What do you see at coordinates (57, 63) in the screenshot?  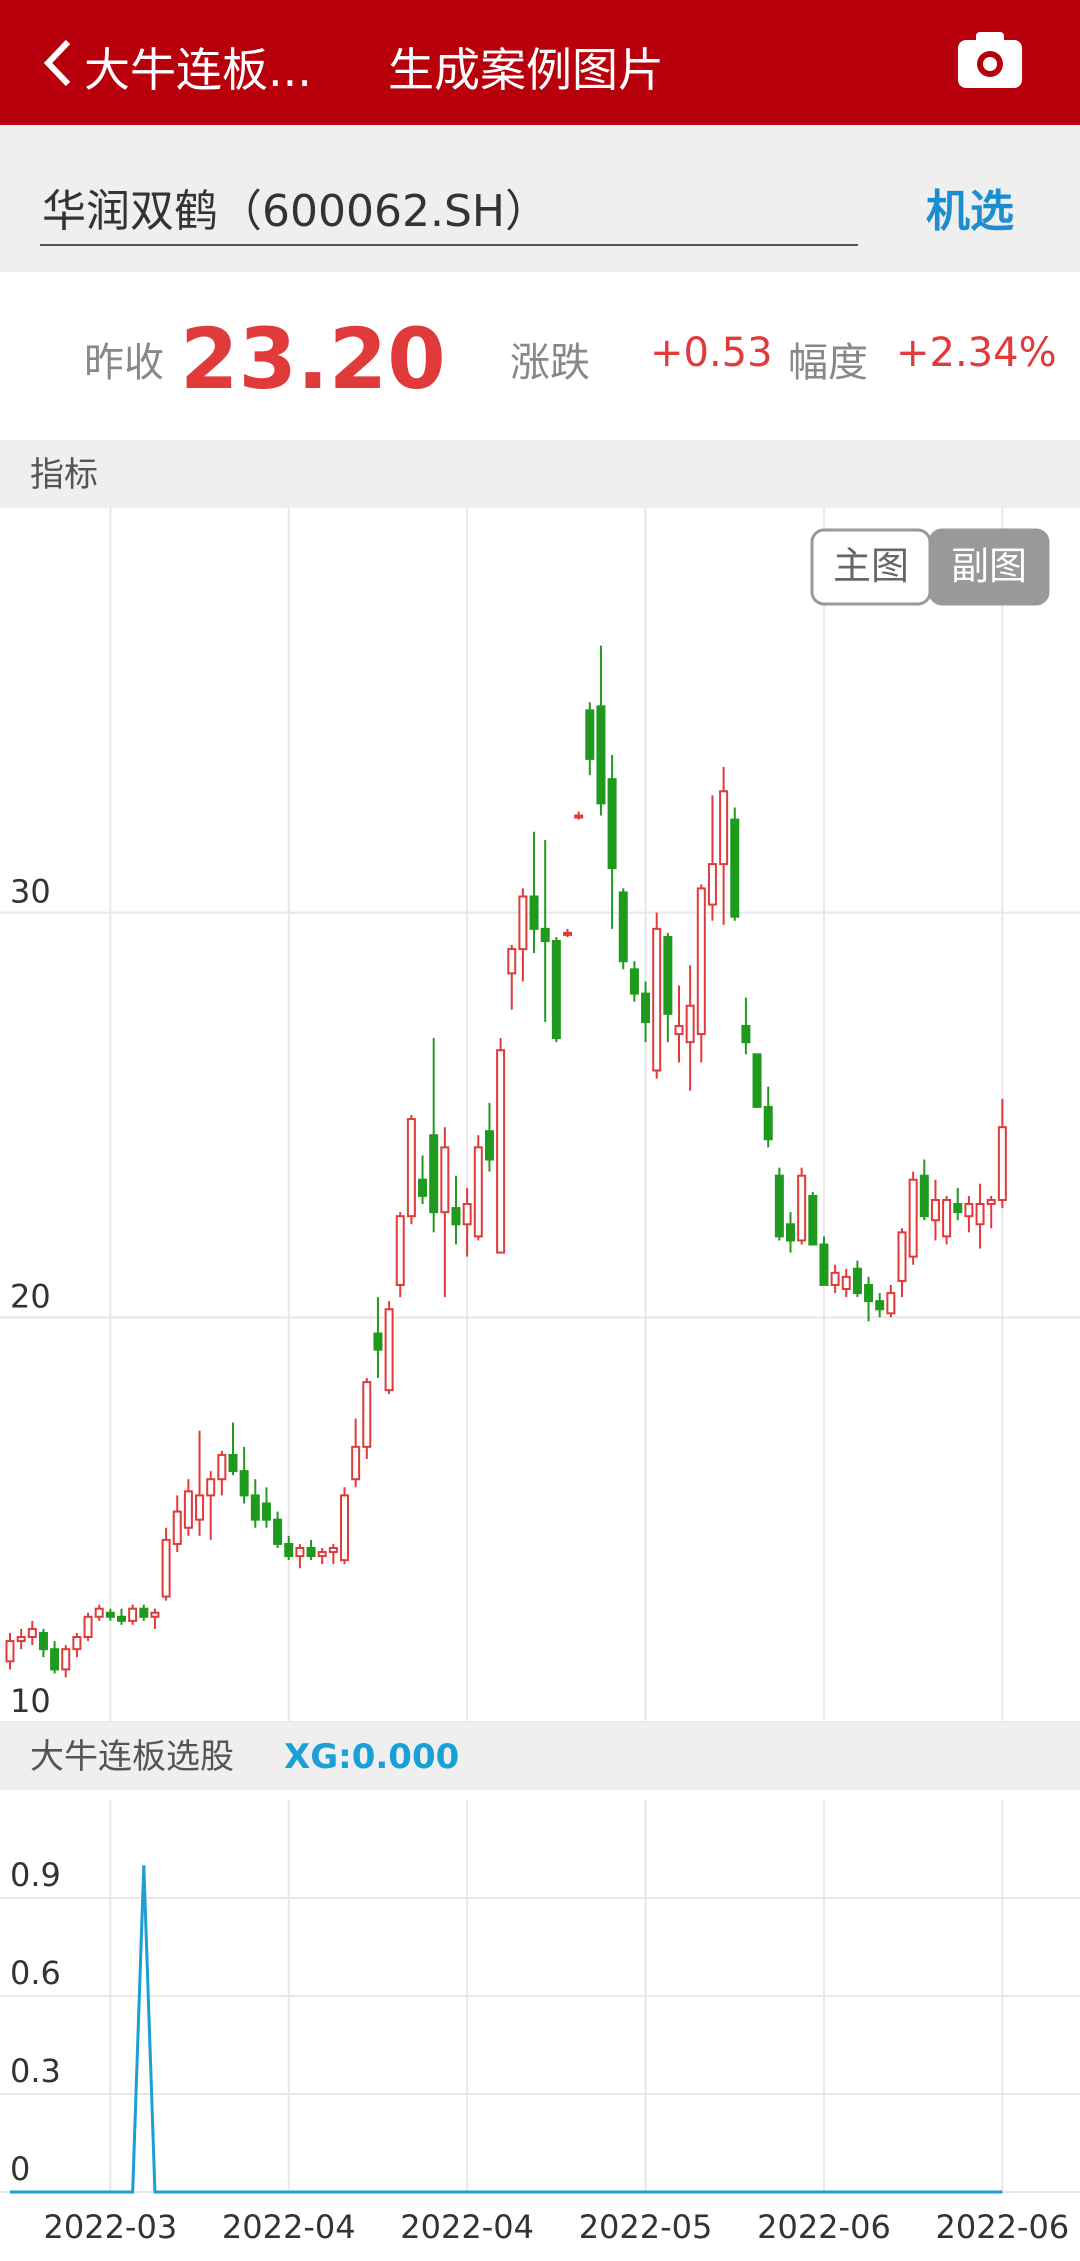 I see `back-icon` at bounding box center [57, 63].